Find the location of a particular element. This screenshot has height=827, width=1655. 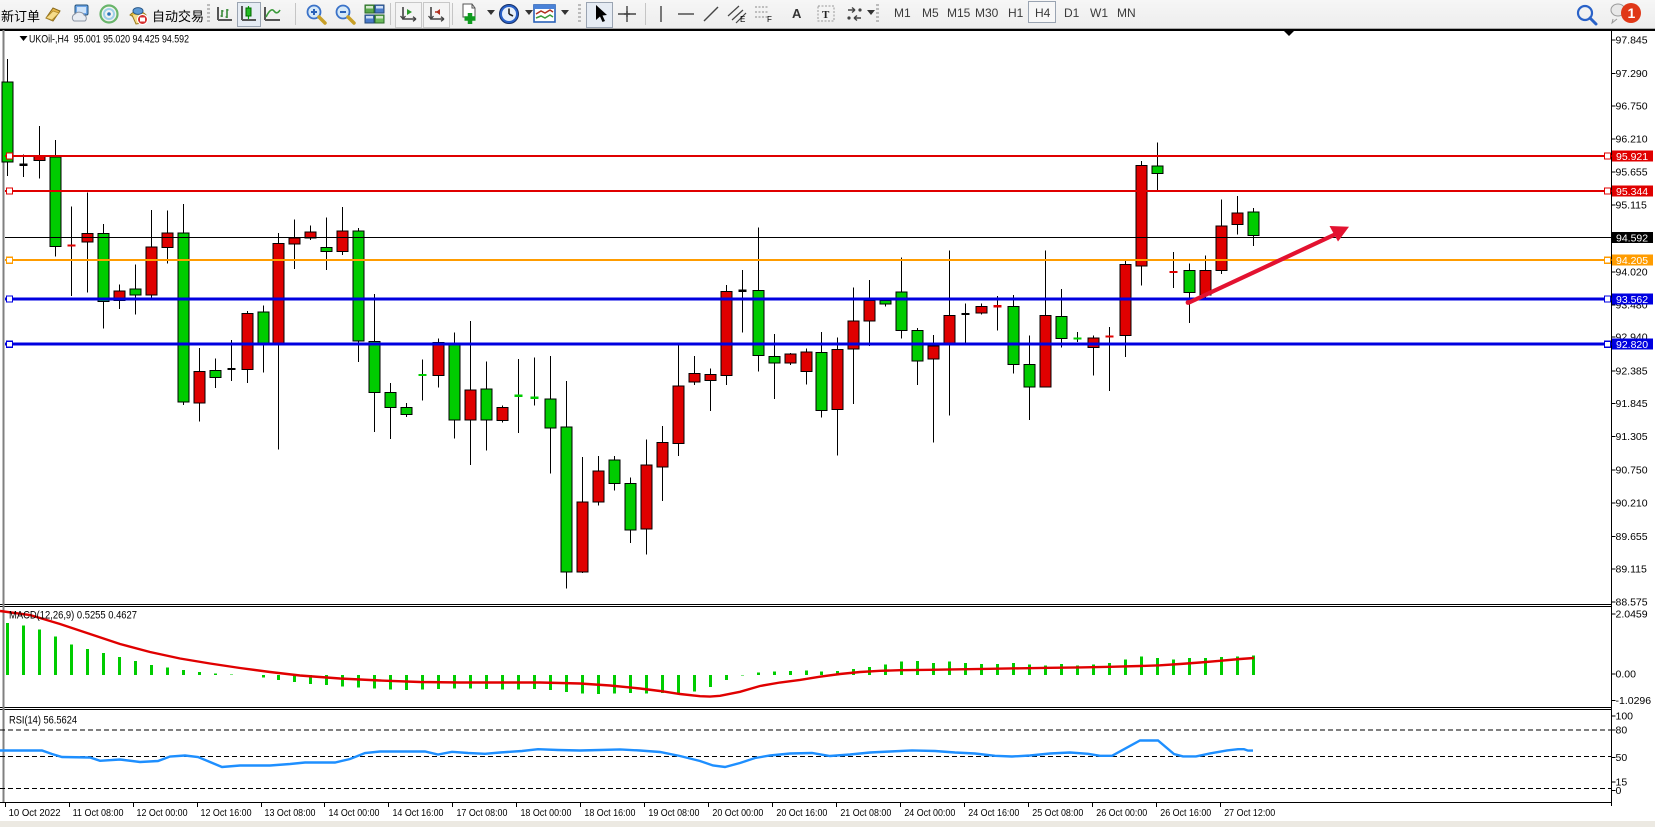

svg-text: 1 is located at coordinates (1632, 13).